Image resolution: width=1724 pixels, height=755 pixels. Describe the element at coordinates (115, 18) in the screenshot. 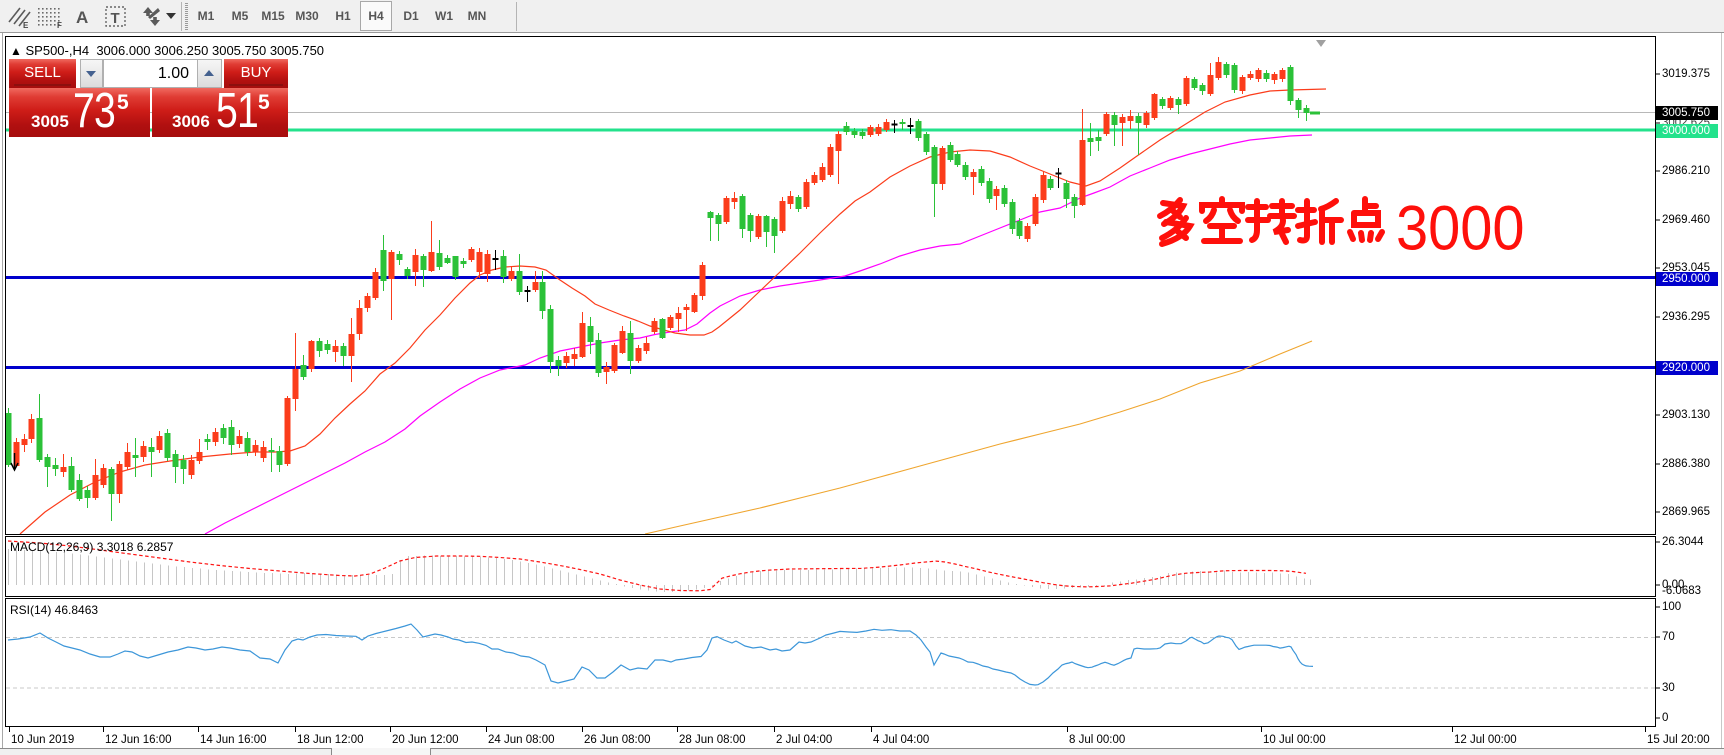

I see `svg-text: T` at that location.